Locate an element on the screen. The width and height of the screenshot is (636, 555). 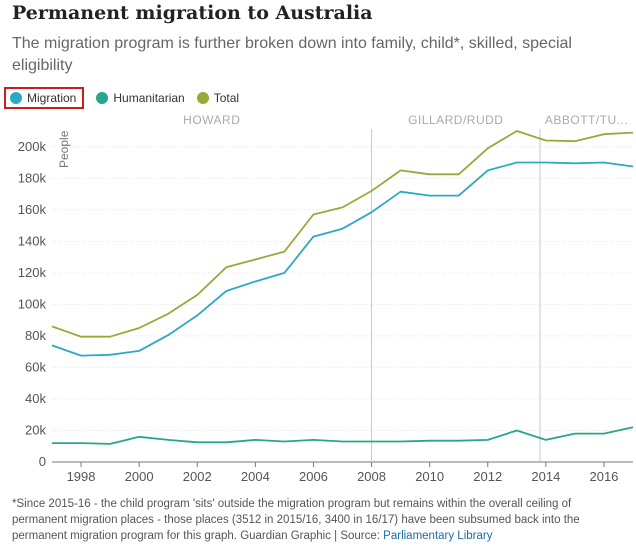
chart-title: Permanent migration to Australia is located at coordinates (192, 13).